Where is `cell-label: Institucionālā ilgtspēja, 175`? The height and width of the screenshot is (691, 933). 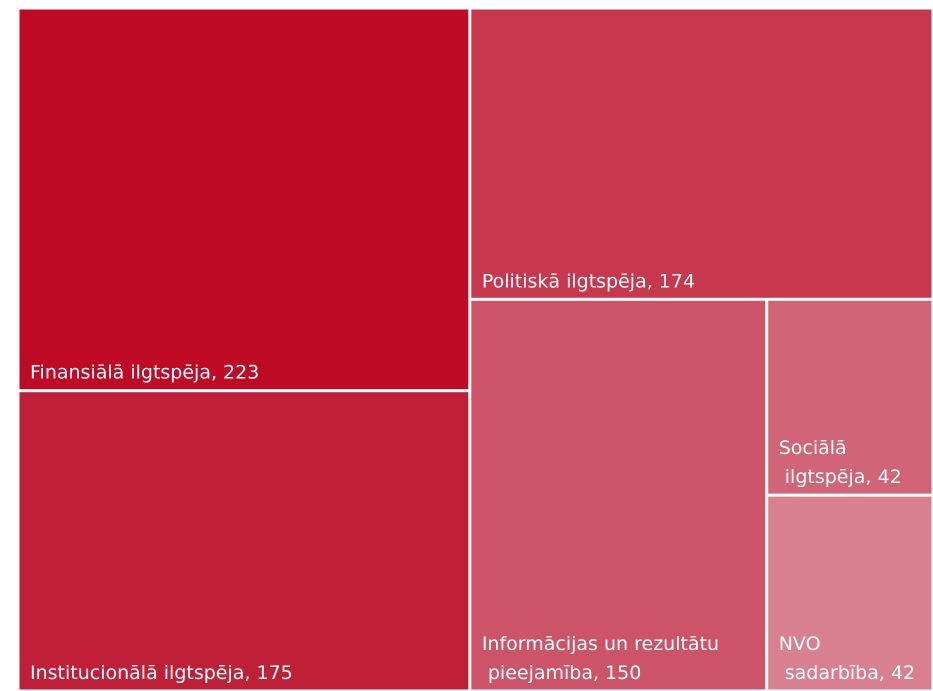 cell-label: Institucionālā ilgtspēja, 175 is located at coordinates (161, 673).